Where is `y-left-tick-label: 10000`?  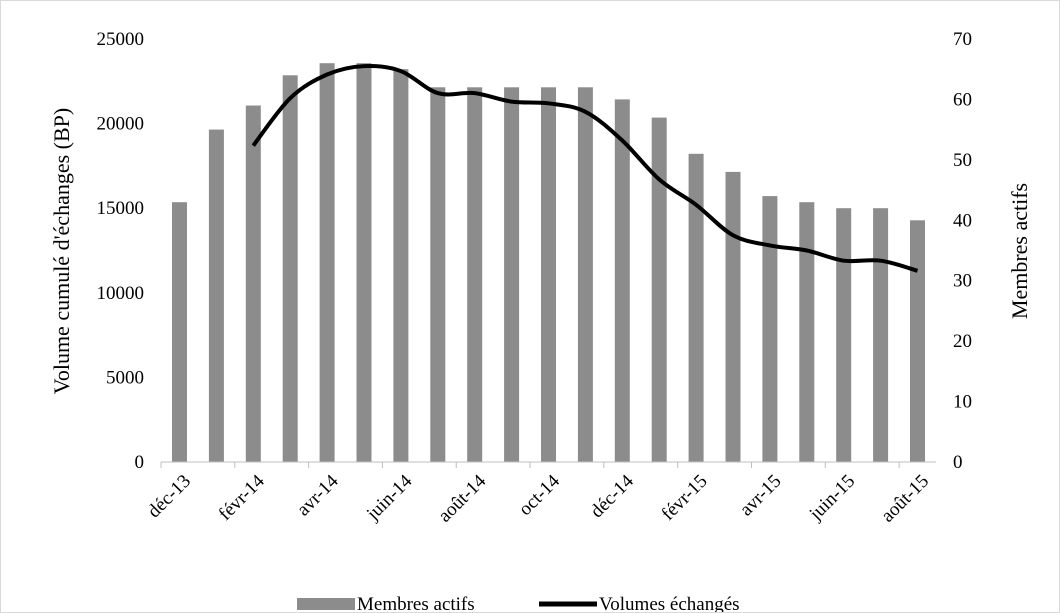 y-left-tick-label: 10000 is located at coordinates (121, 293).